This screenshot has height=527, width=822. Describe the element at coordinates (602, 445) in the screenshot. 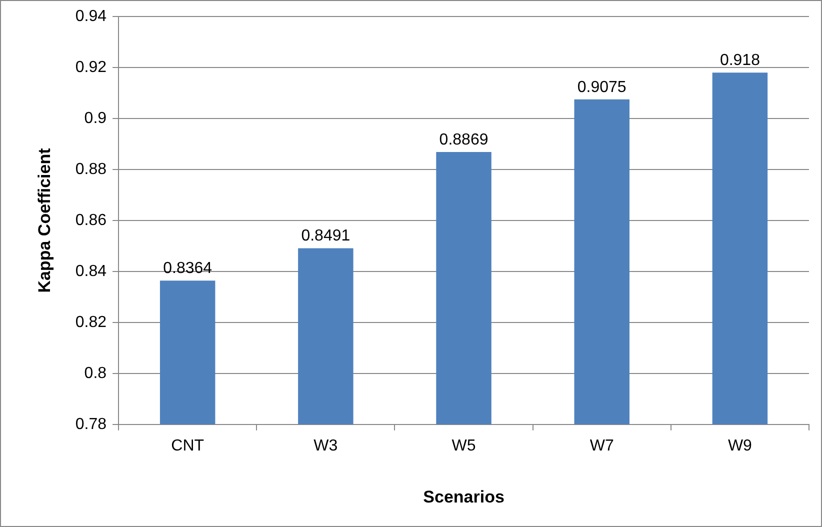

I see `x-tick-label: W7` at that location.